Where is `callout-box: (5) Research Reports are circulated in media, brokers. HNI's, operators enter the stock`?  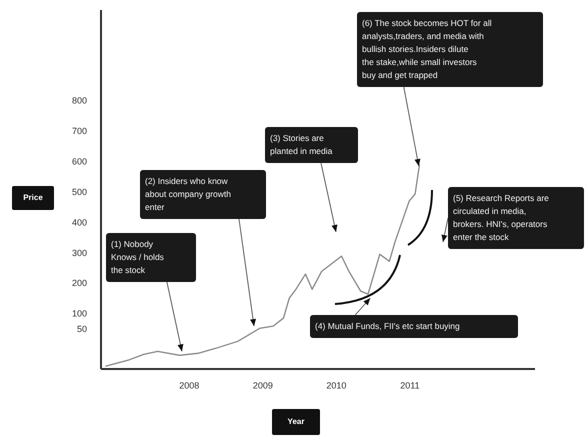 callout-box: (5) Research Reports are circulated in media, brokers. HNI's, operators enter the stock is located at coordinates (516, 218).